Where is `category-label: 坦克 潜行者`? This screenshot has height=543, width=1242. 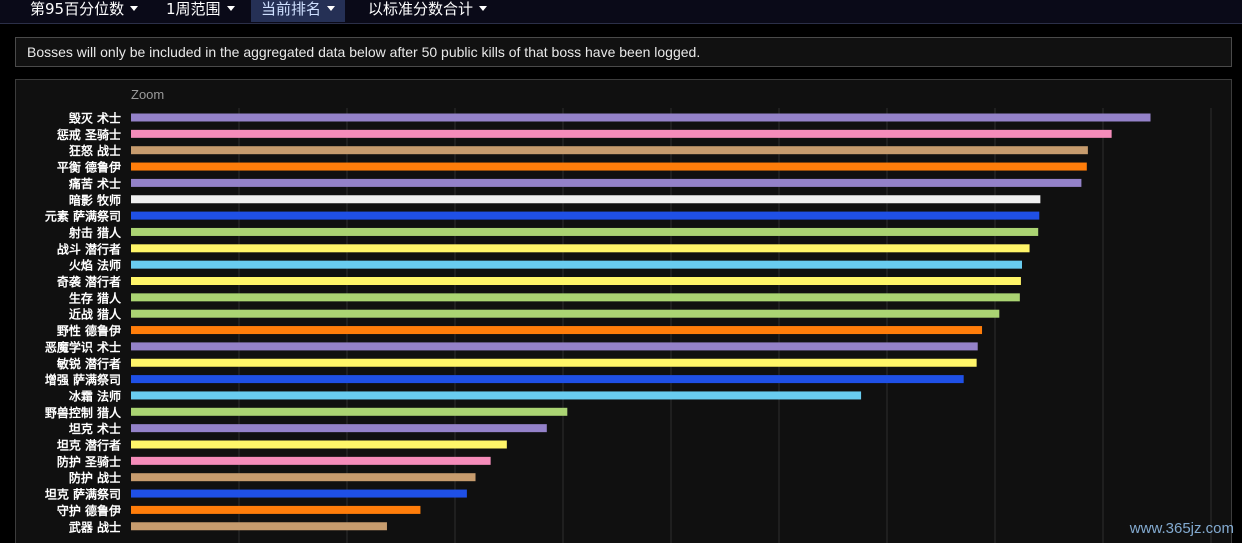 category-label: 坦克 潜行者 is located at coordinates (89, 445).